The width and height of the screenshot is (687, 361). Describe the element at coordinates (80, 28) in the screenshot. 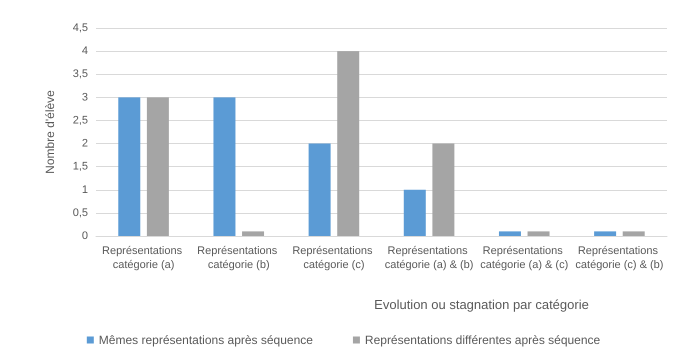

I see `y-tick-label: 4,5` at that location.